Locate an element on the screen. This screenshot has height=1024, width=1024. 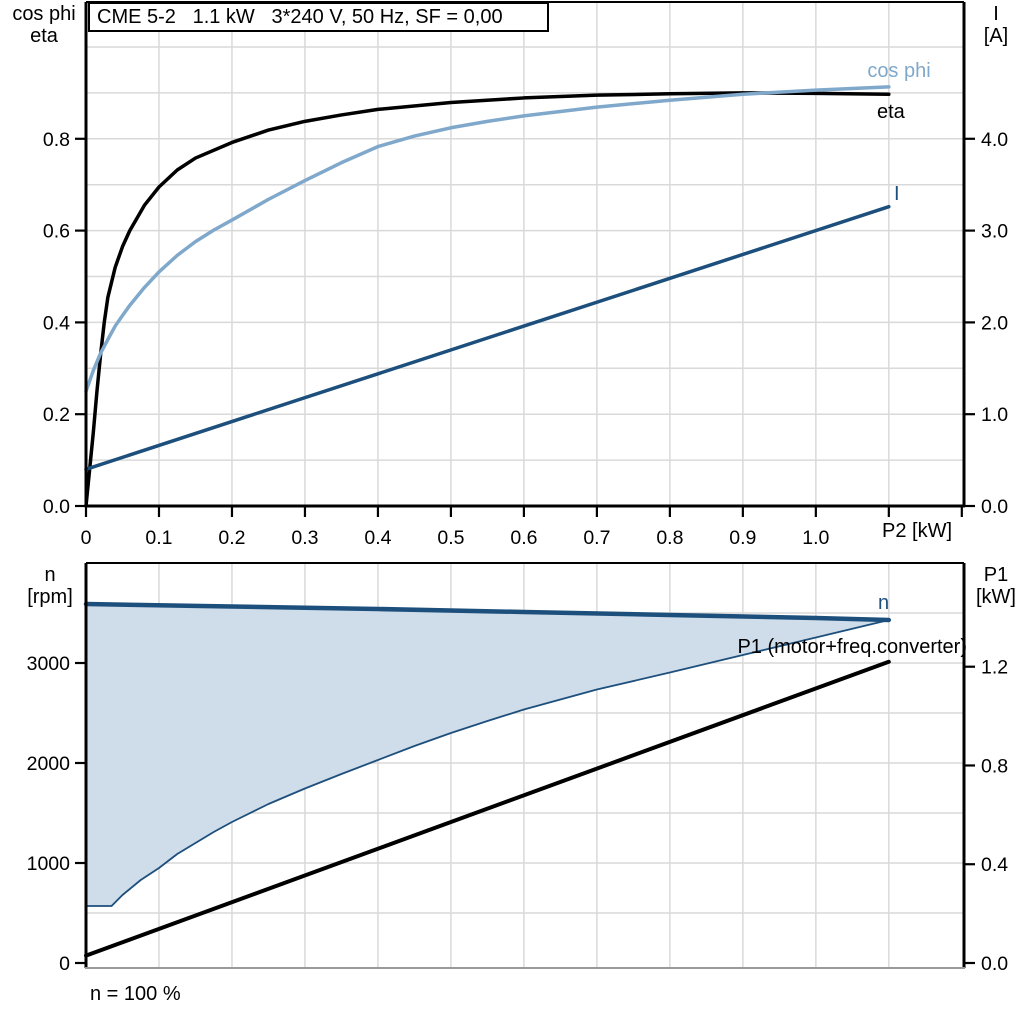
top-right-axis-label: I [A] is located at coordinates (996, 25).